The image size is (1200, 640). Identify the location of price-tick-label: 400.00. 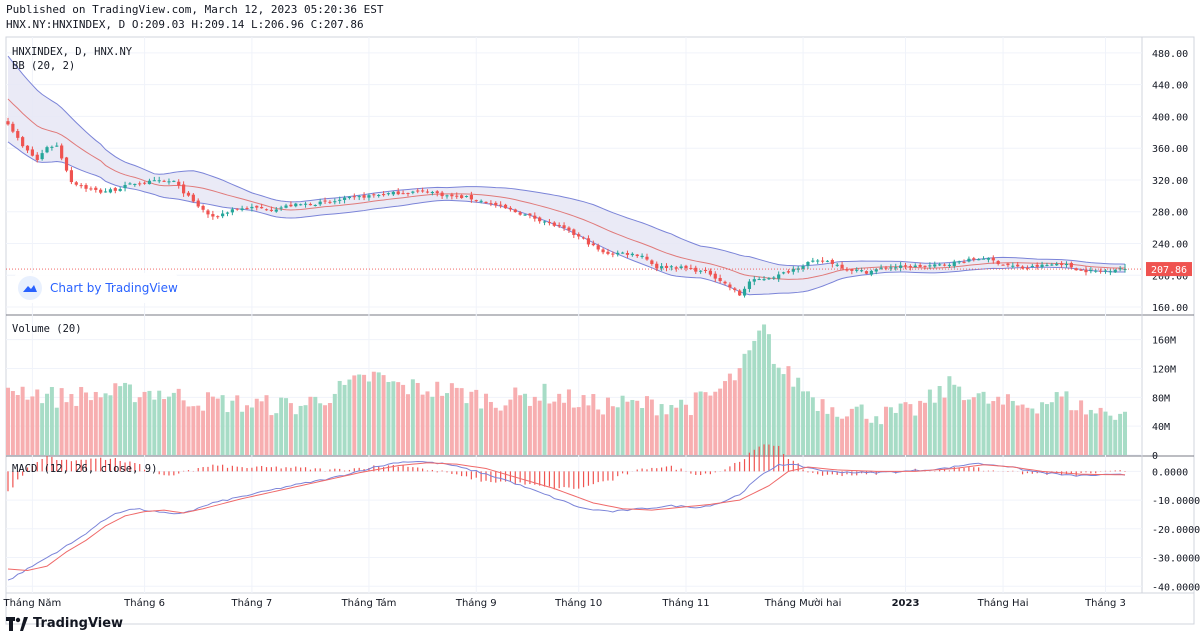
(1170, 117).